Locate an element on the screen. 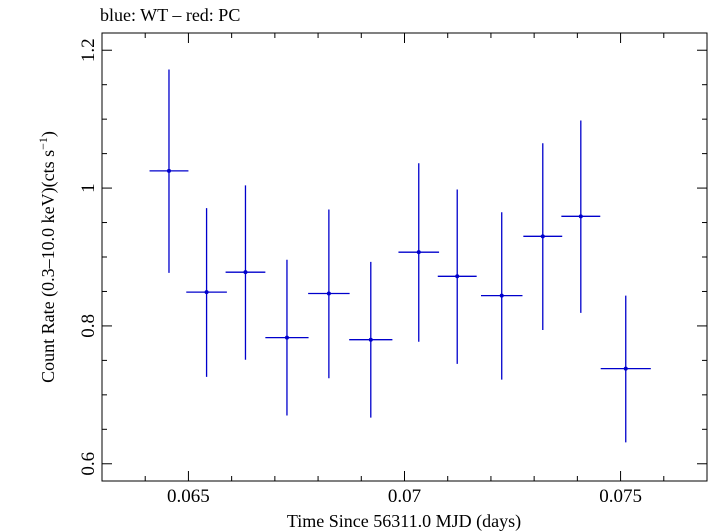 This screenshot has height=532, width=709. y-axis-title-main: Count Rate (0.3–10.0 keV)(cts s is located at coordinates (48, 266).